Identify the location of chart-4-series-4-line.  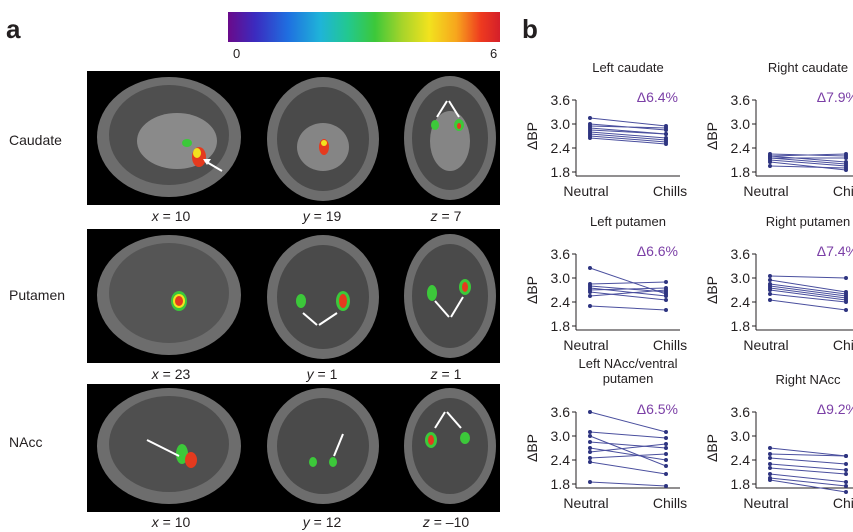
(628, 448).